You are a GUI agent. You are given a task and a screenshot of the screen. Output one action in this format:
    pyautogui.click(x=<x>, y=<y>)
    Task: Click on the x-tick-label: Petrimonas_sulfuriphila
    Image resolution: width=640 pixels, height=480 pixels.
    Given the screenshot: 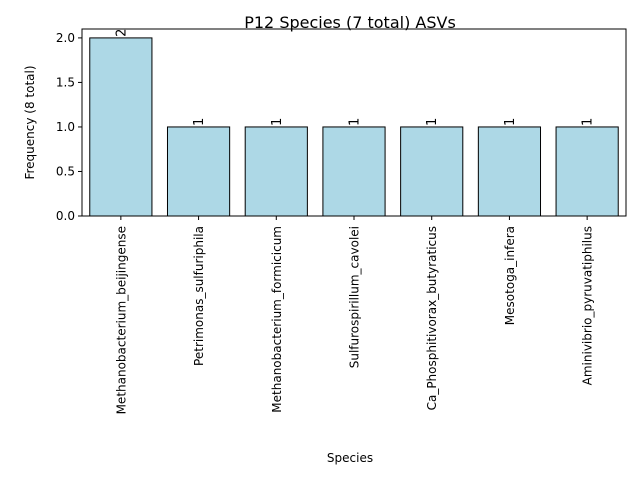 What is the action you would take?
    pyautogui.click(x=199, y=296)
    